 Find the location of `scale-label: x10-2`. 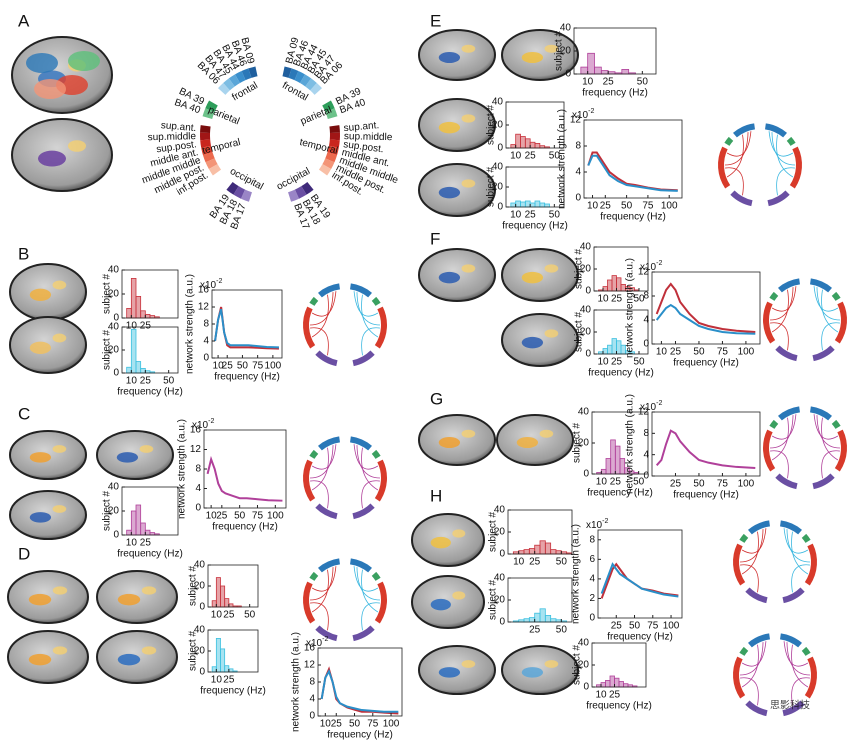

scale-label: x10-2 is located at coordinates (211, 284).